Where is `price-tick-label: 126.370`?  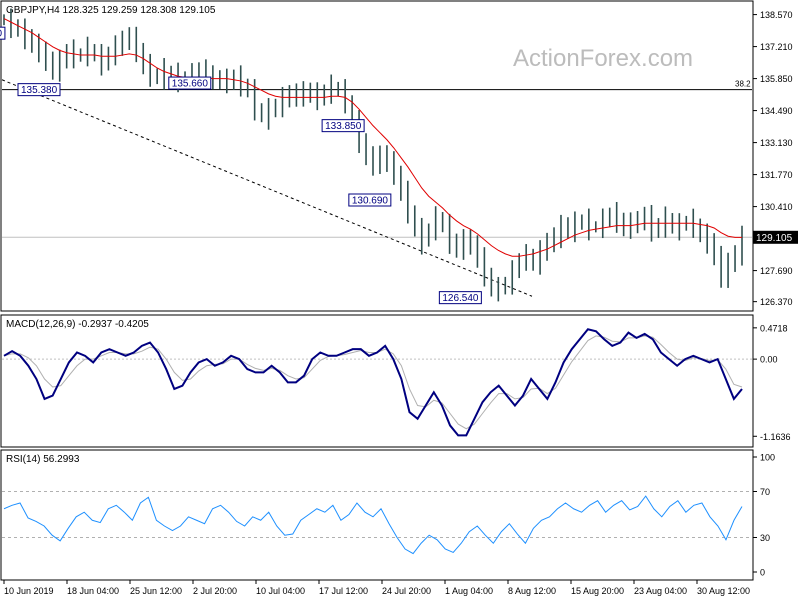
price-tick-label: 126.370 is located at coordinates (776, 302).